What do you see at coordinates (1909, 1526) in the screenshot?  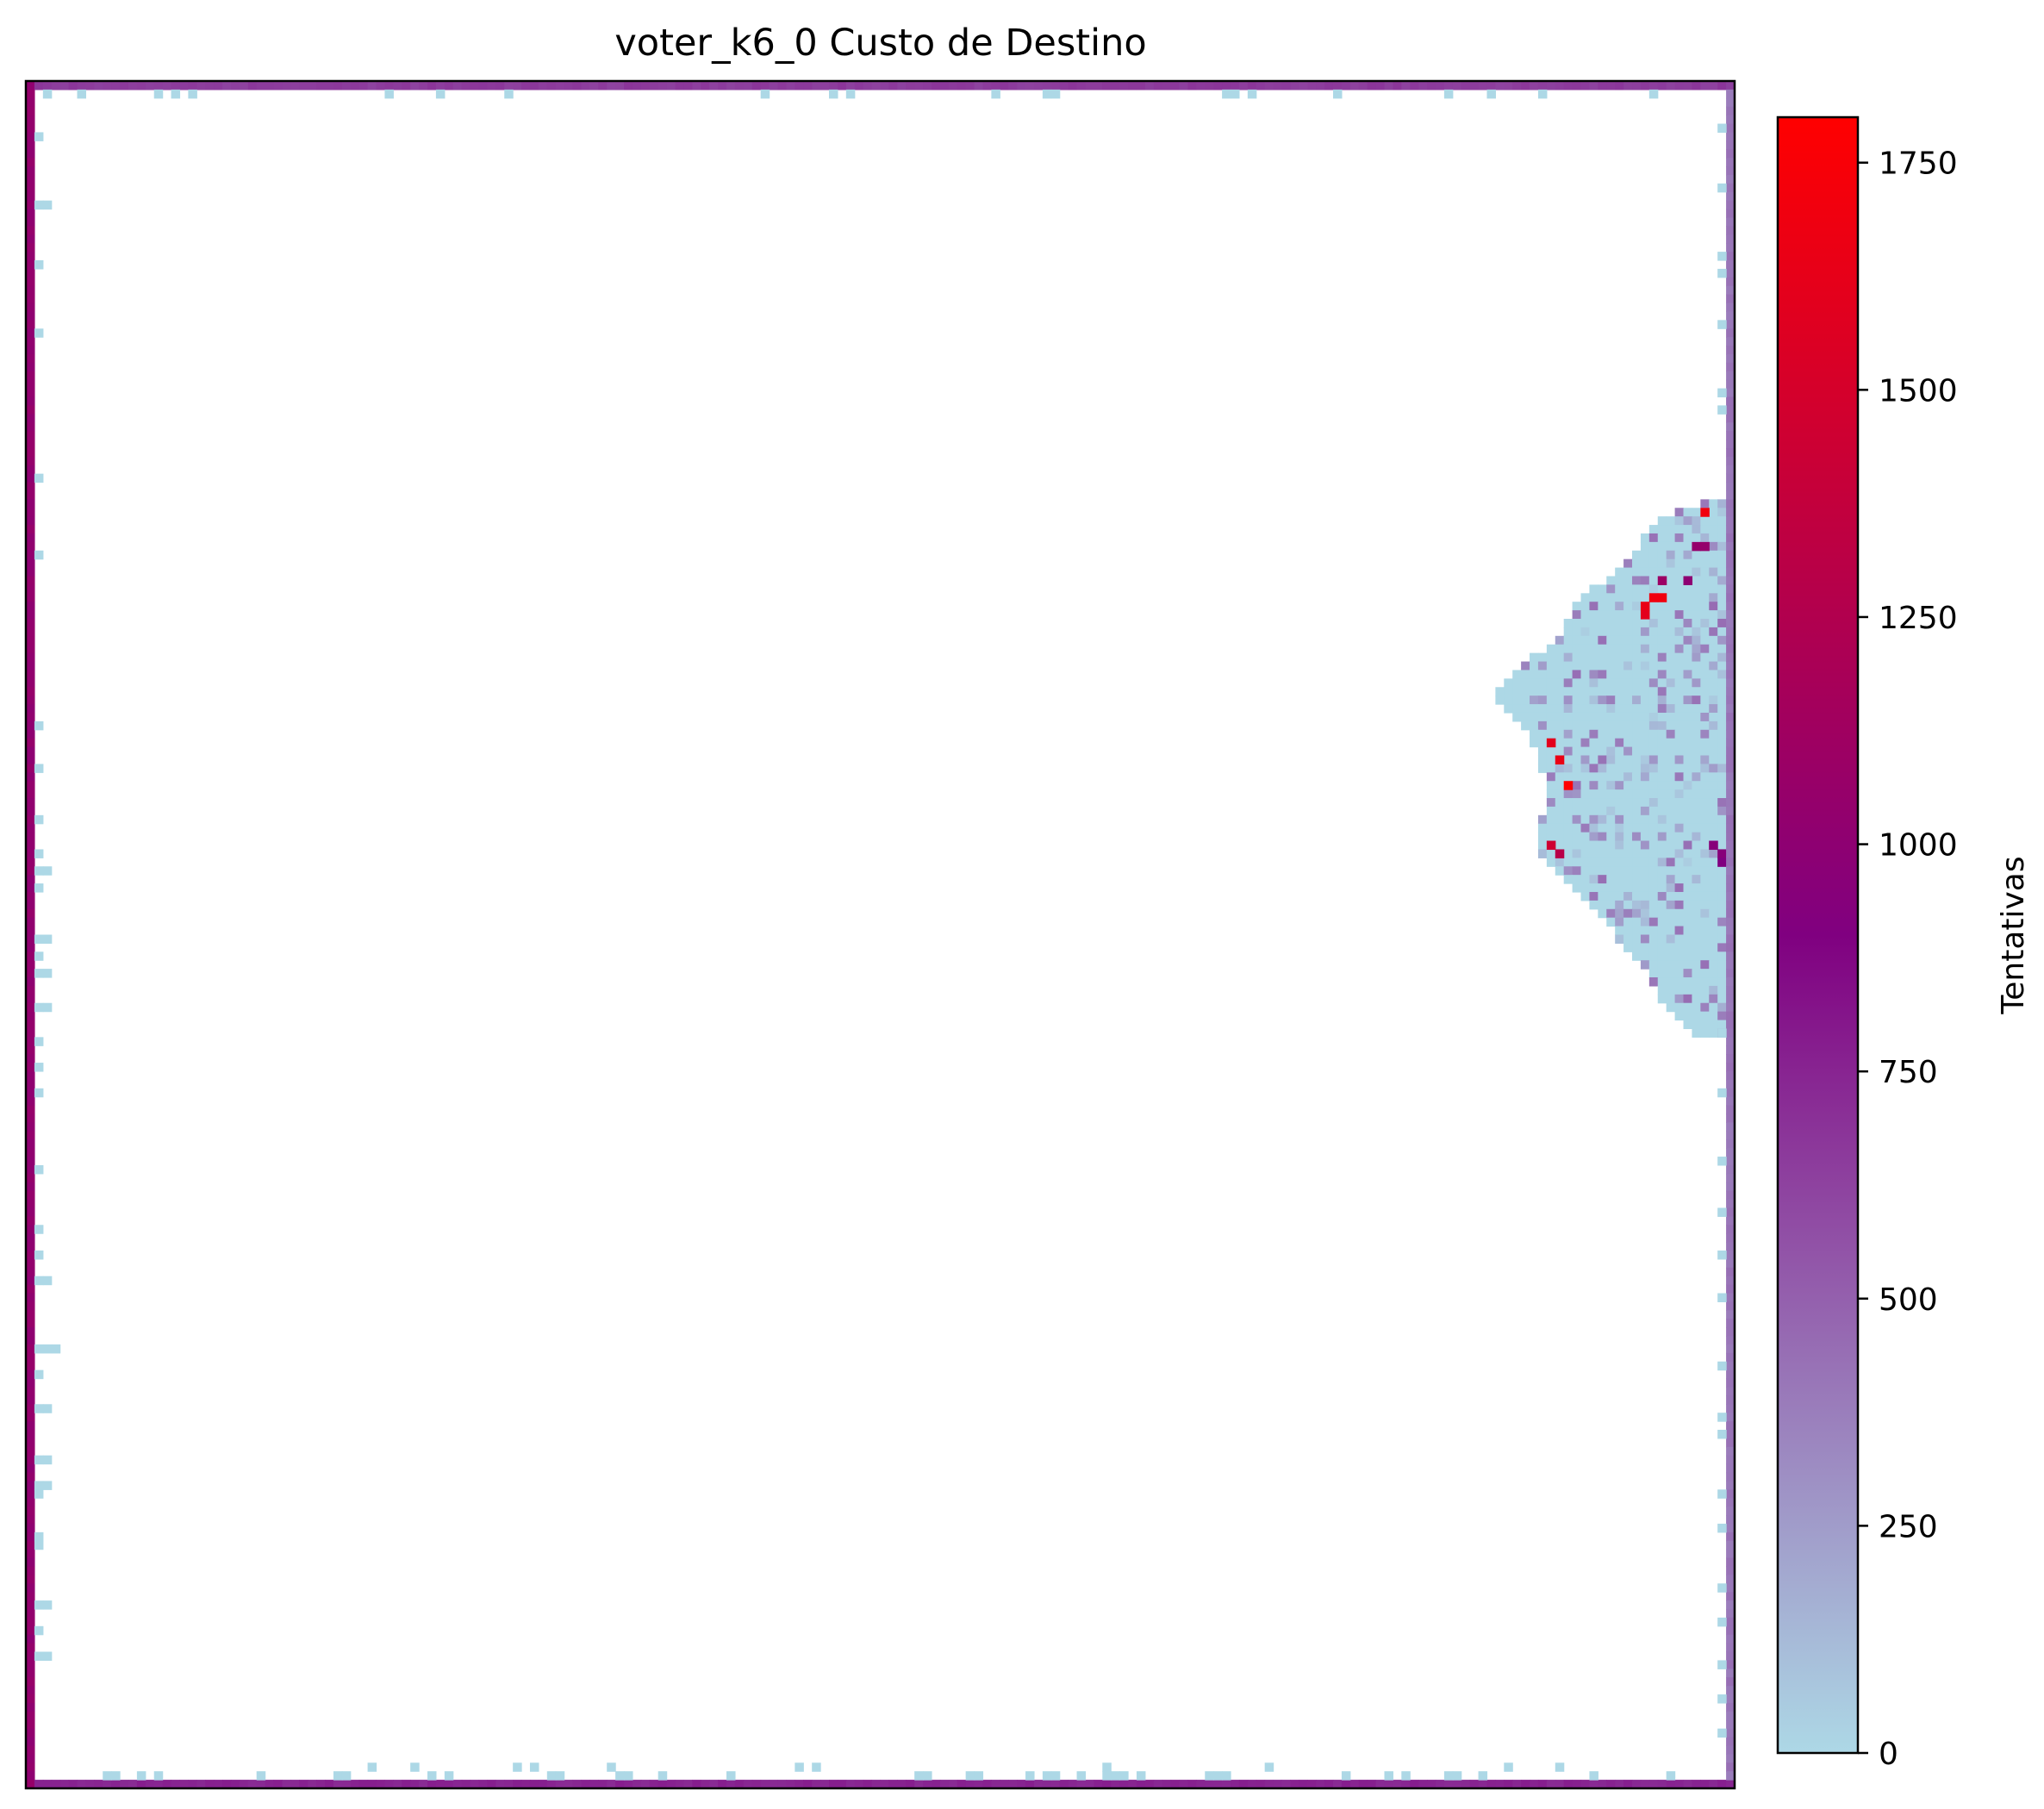 I see `colorbar-tick-label: 250` at bounding box center [1909, 1526].